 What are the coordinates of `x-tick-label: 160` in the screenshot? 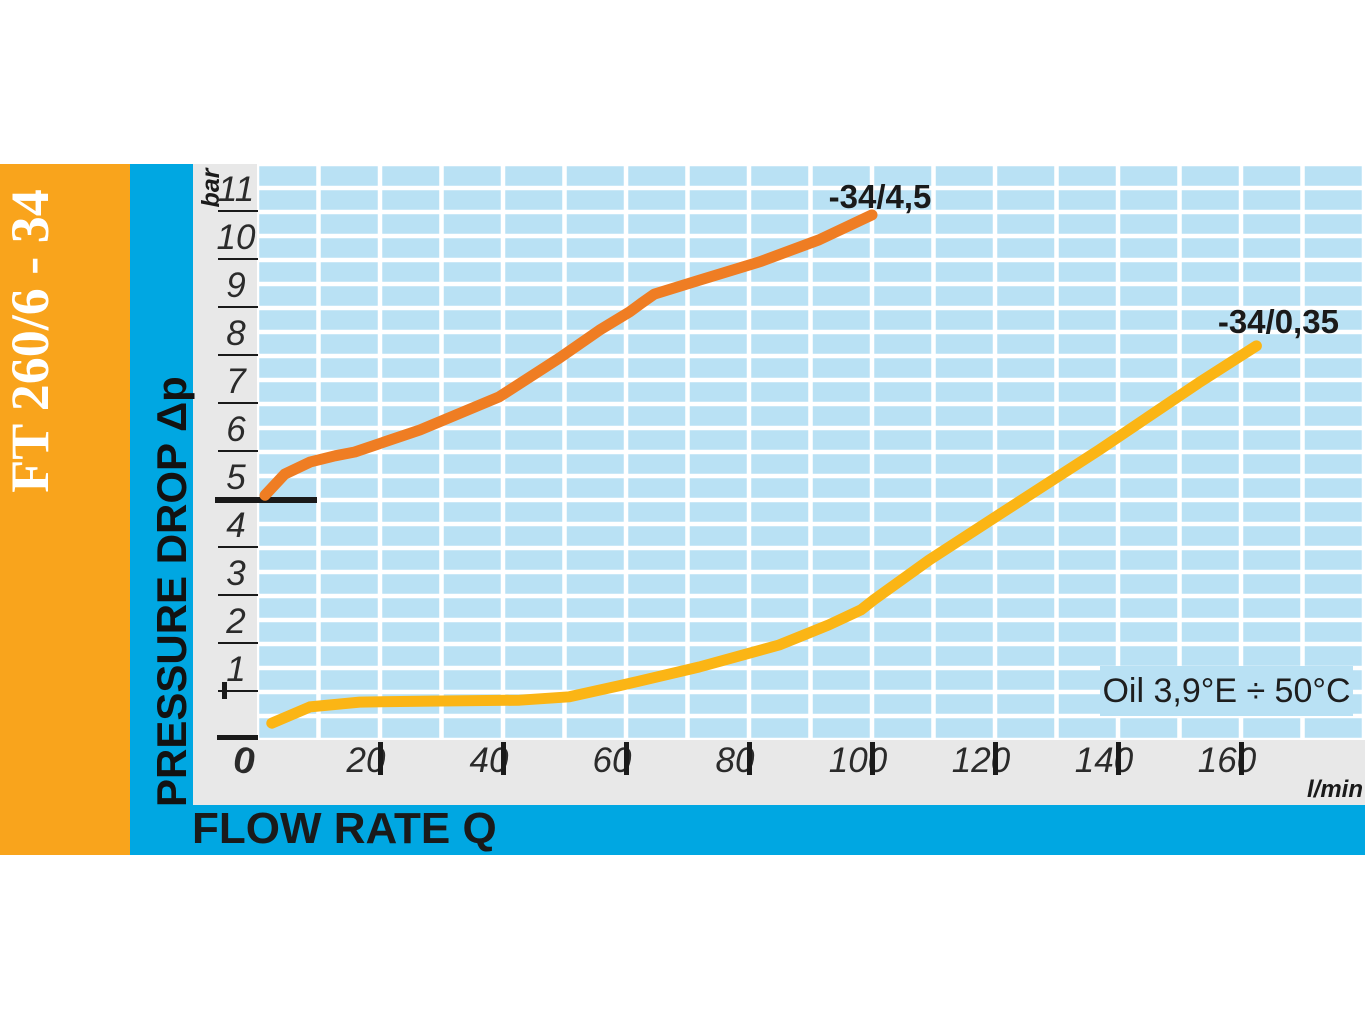 It's located at (1227, 760).